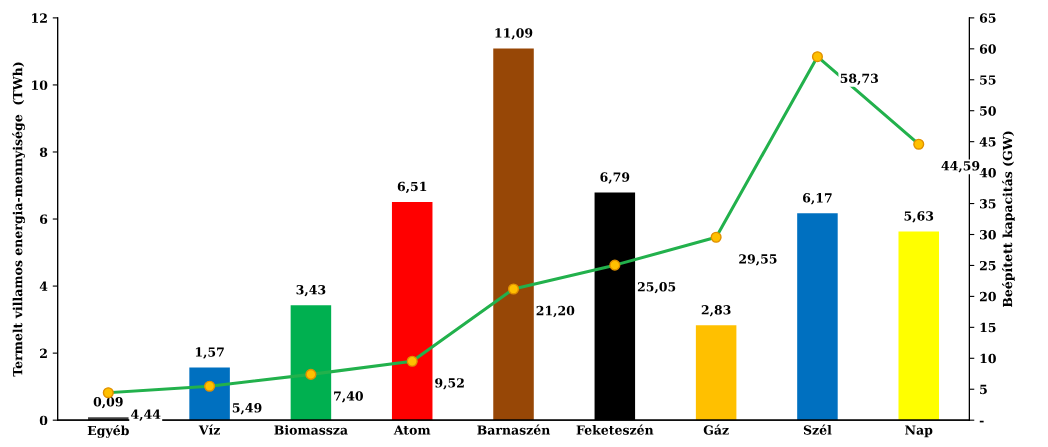  Describe the element at coordinates (18, 219) in the screenshot. I see `y-axis-title: Termelt villamos energia-mennyisége (TWh)` at that location.